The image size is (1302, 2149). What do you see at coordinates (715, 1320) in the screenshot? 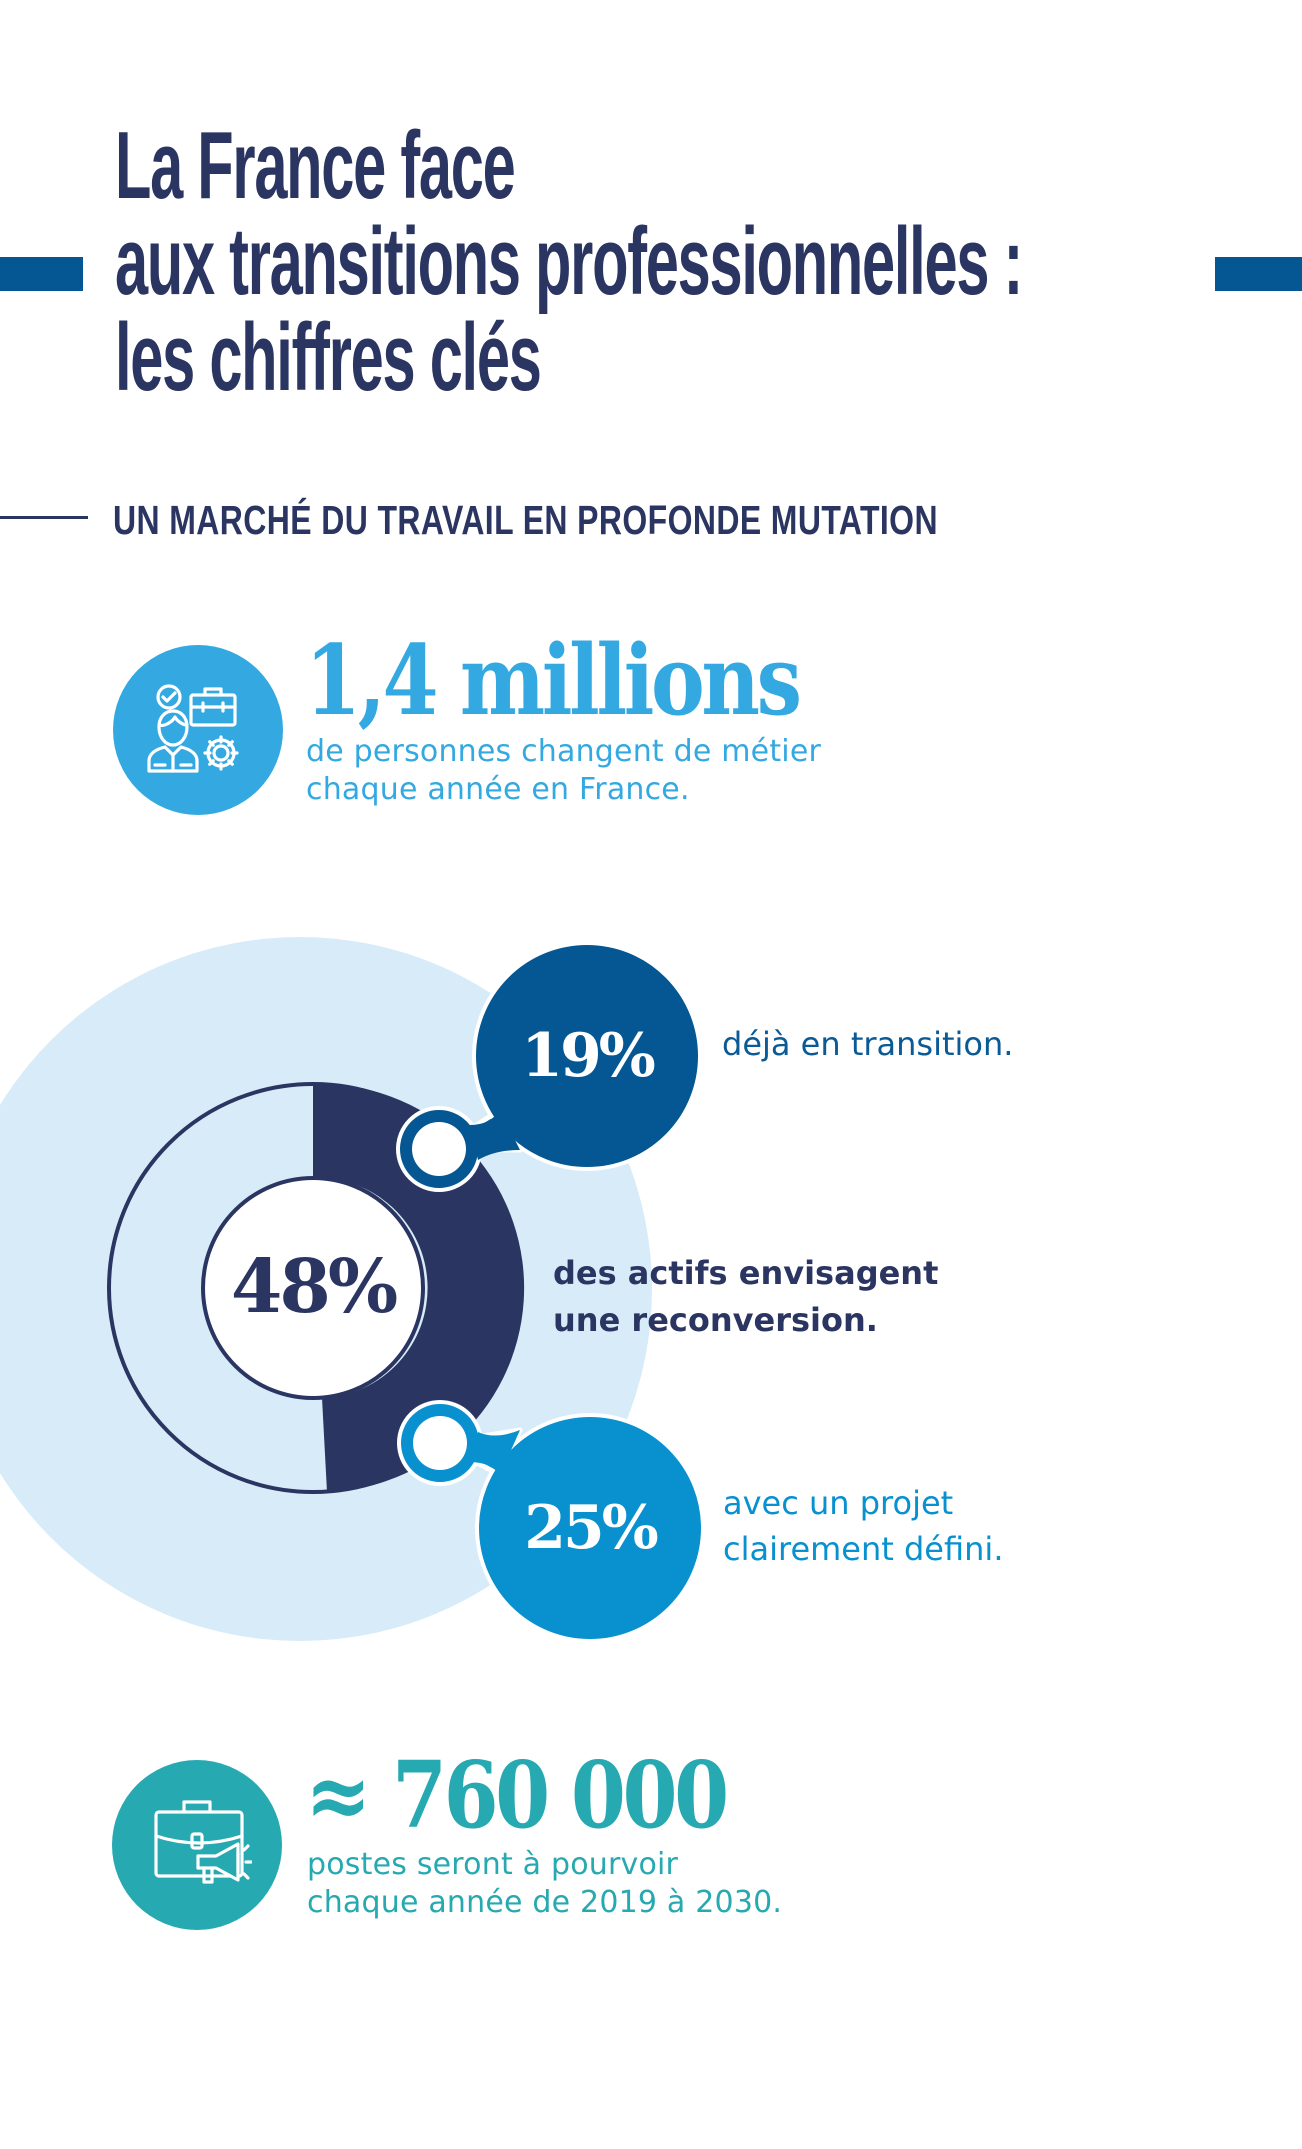
I see `donut-main-desc-line-2: une reconversion.` at bounding box center [715, 1320].